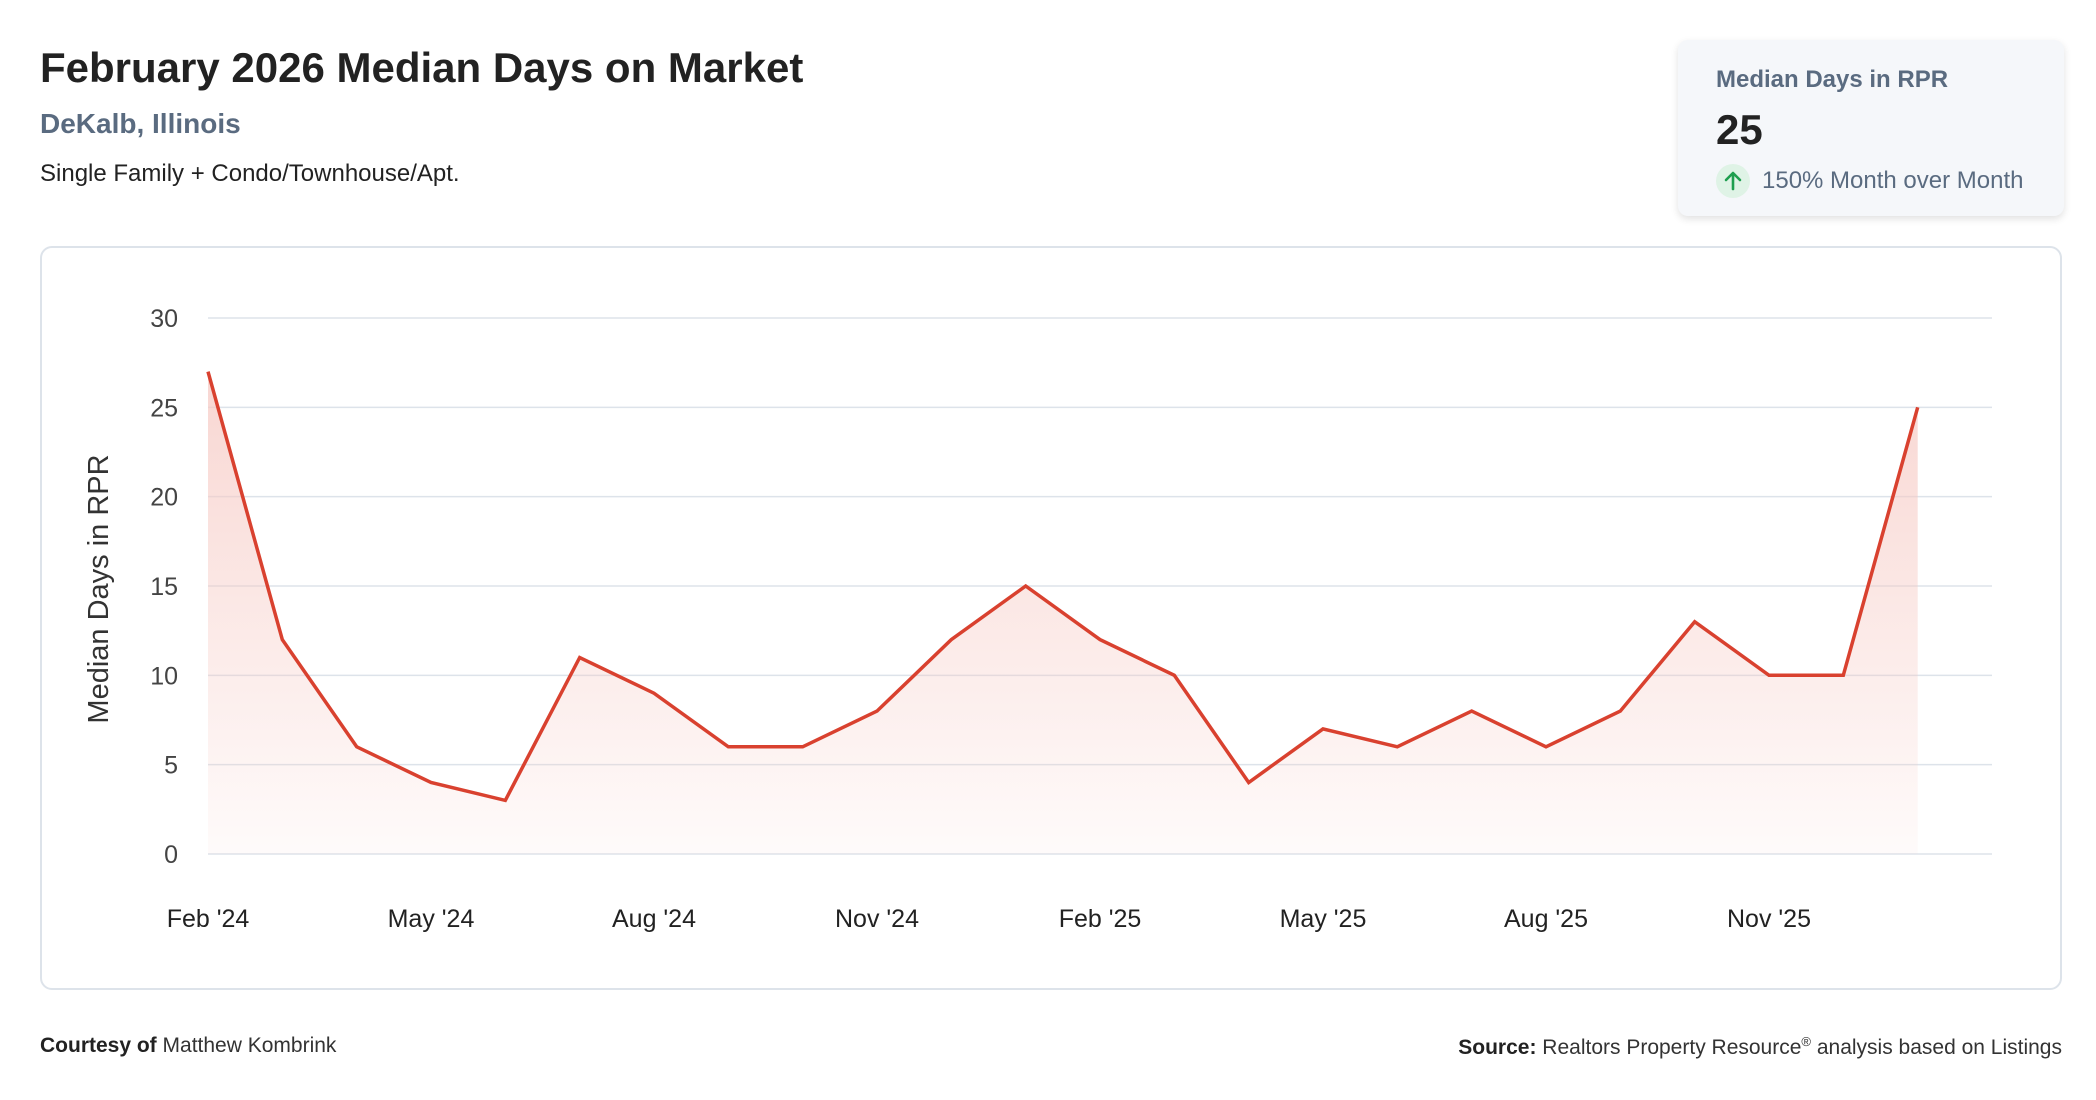 The width and height of the screenshot is (2096, 1100). Describe the element at coordinates (654, 919) in the screenshot. I see `x-tick-label: Aug '24` at that location.